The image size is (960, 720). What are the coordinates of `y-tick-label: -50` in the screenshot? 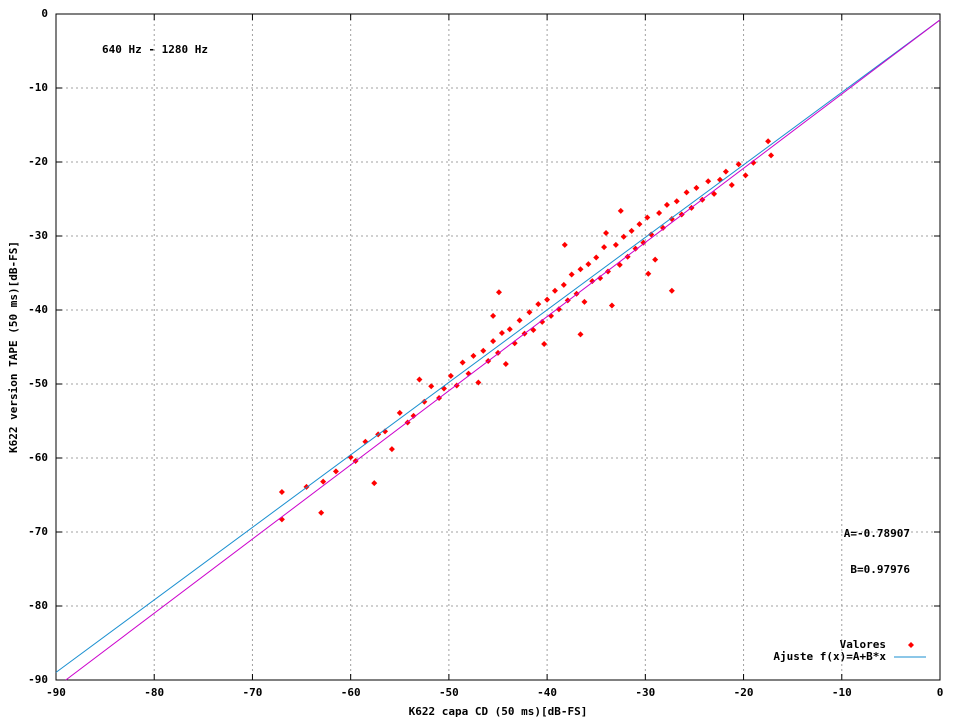 It's located at (38, 383).